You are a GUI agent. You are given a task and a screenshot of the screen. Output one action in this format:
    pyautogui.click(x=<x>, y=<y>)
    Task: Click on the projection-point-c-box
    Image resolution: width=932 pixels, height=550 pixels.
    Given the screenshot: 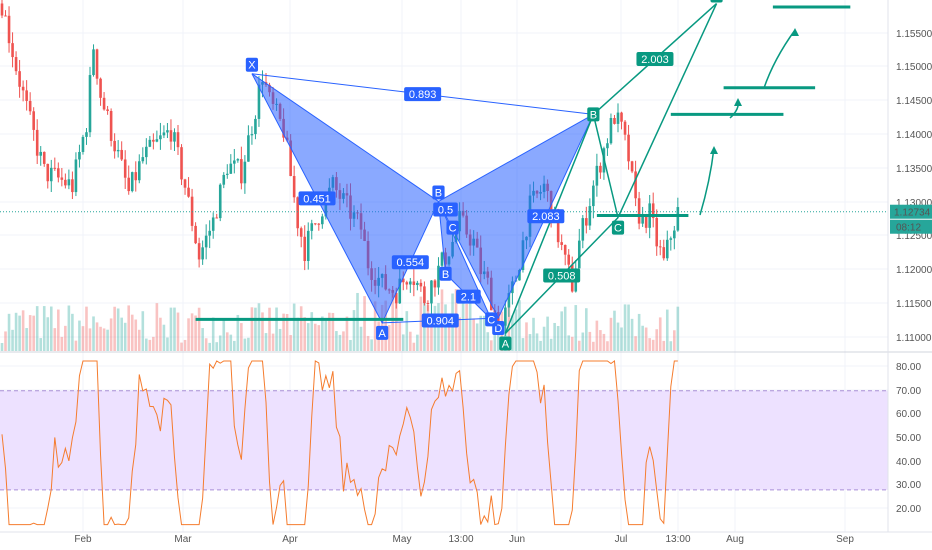 What is the action you would take?
    pyautogui.click(x=618, y=227)
    